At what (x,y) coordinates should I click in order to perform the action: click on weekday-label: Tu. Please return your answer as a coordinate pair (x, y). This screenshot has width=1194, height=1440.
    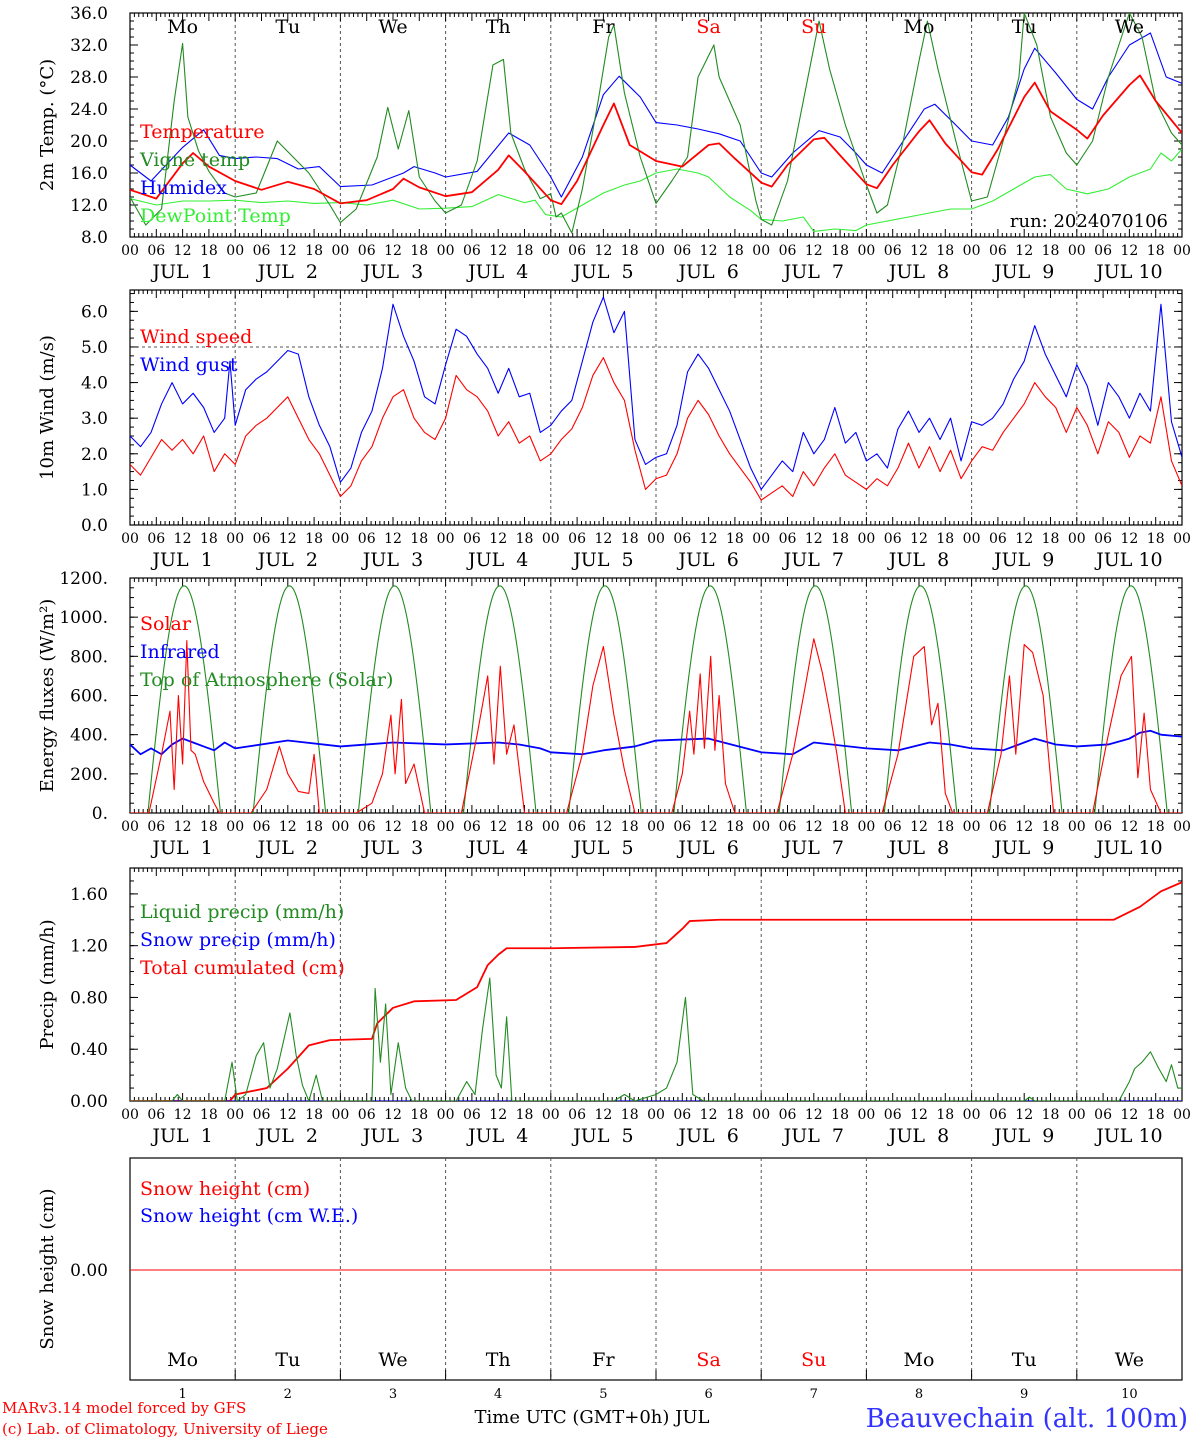
    Looking at the image, I should click on (1024, 27).